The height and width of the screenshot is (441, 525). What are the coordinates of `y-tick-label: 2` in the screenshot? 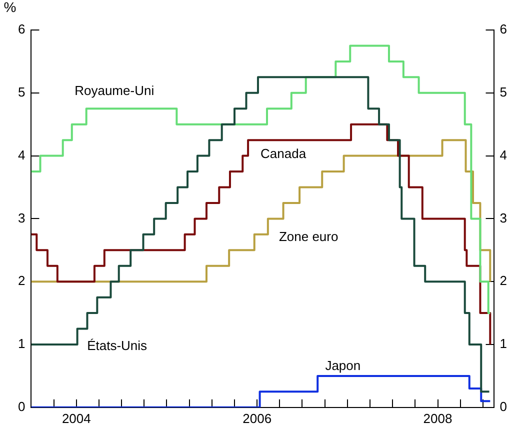 It's located at (22, 280).